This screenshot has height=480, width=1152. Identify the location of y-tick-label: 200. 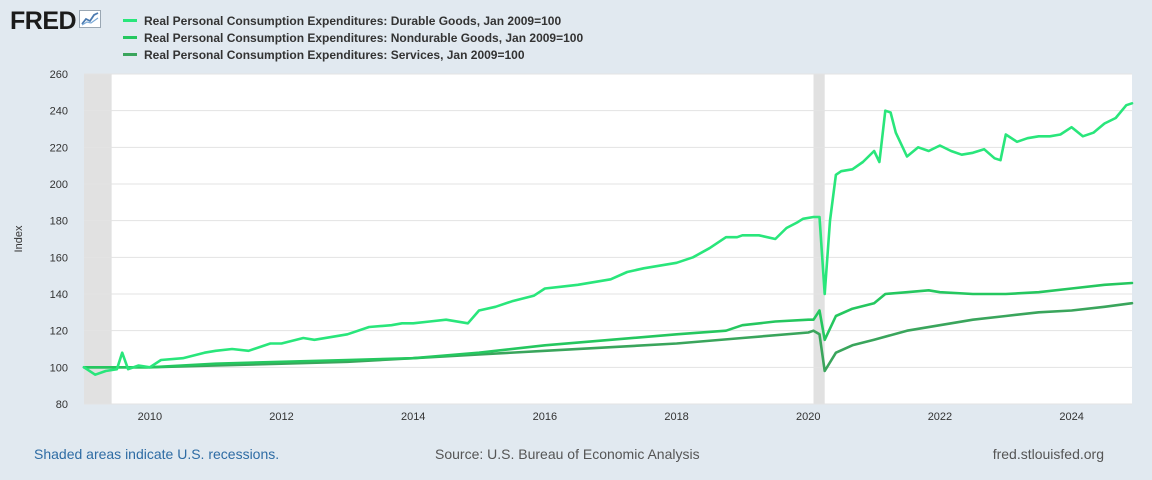
(59, 185).